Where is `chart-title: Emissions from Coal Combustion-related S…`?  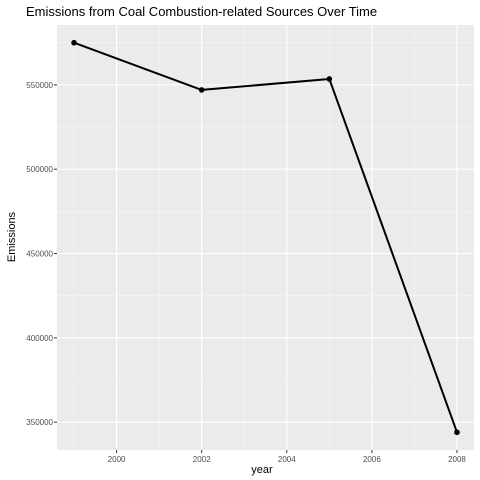 chart-title: Emissions from Coal Combustion-related S… is located at coordinates (201, 11).